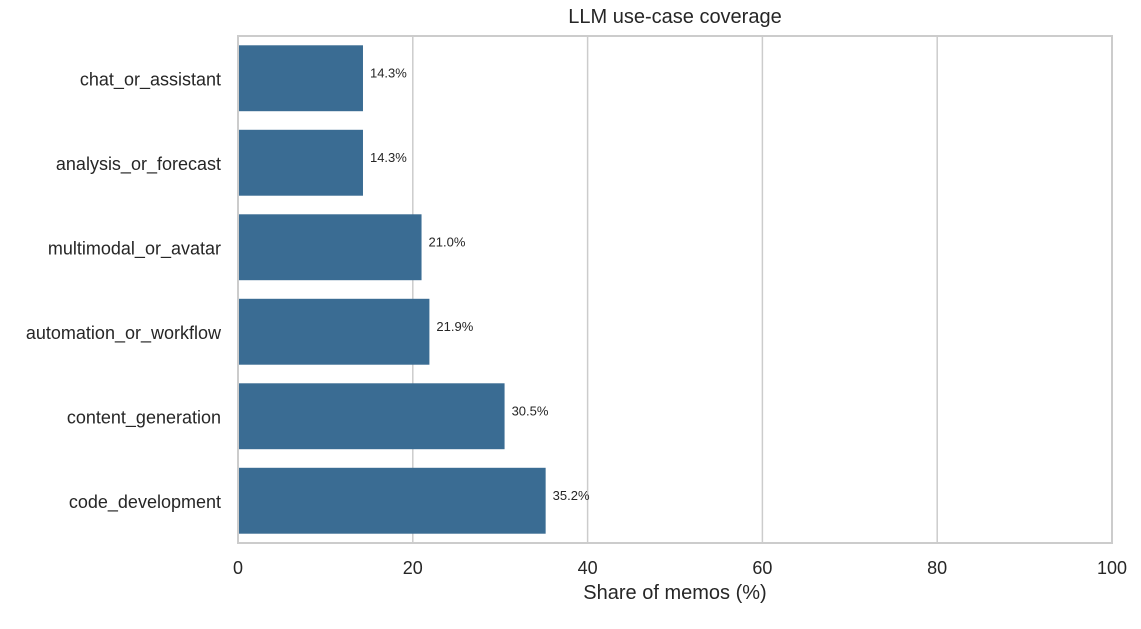 Image resolution: width=1141 pixels, height=629 pixels. I want to click on x-tick-label: 0, so click(238, 568).